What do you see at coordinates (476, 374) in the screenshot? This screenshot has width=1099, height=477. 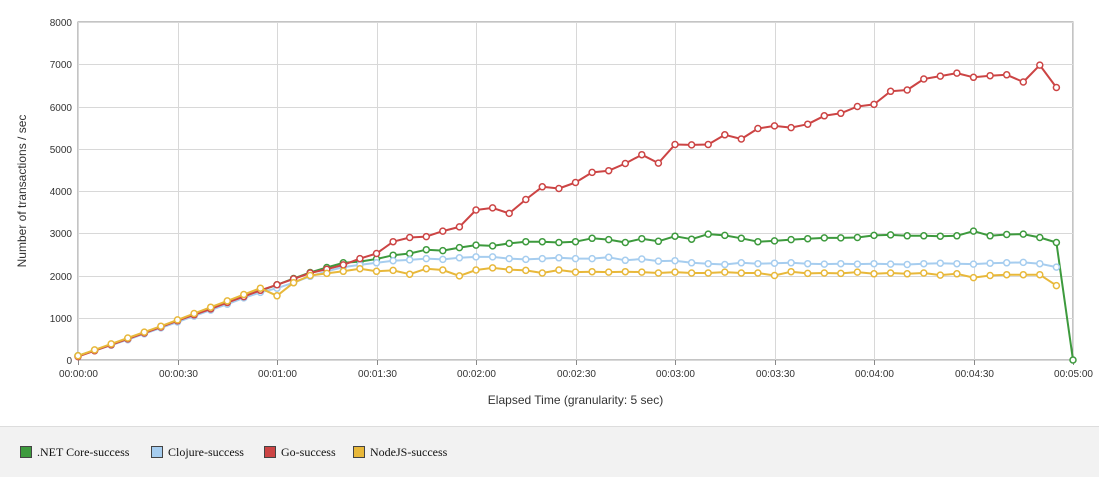 I see `x-tick-label: 00:02:00` at bounding box center [476, 374].